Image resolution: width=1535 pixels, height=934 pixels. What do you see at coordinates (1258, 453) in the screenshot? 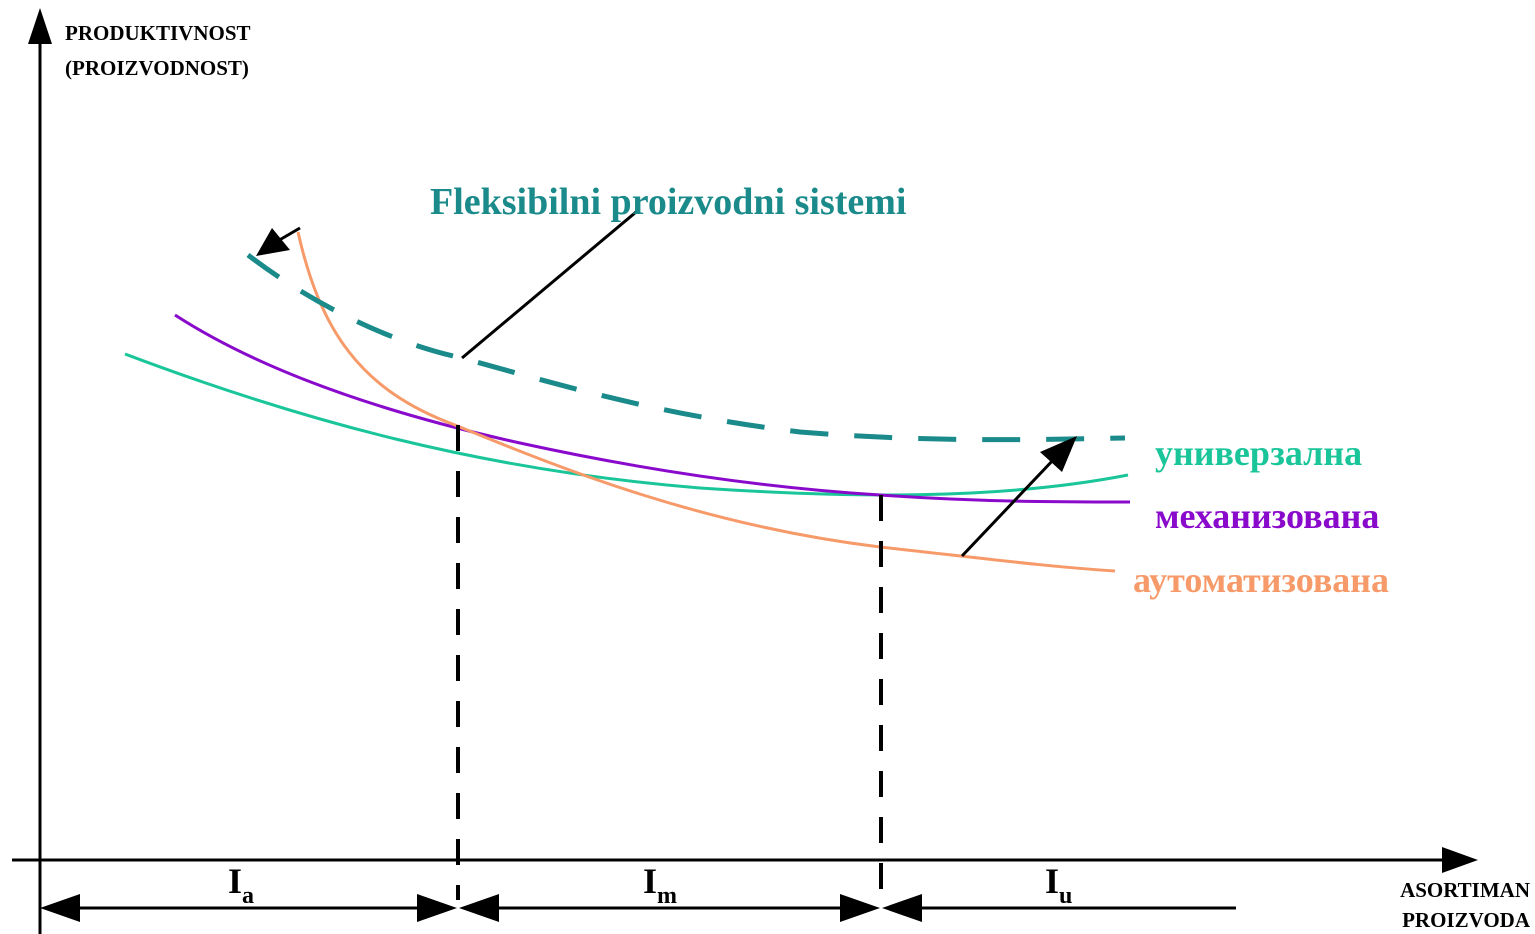
I see `univerzalna-label: универзална` at bounding box center [1258, 453].